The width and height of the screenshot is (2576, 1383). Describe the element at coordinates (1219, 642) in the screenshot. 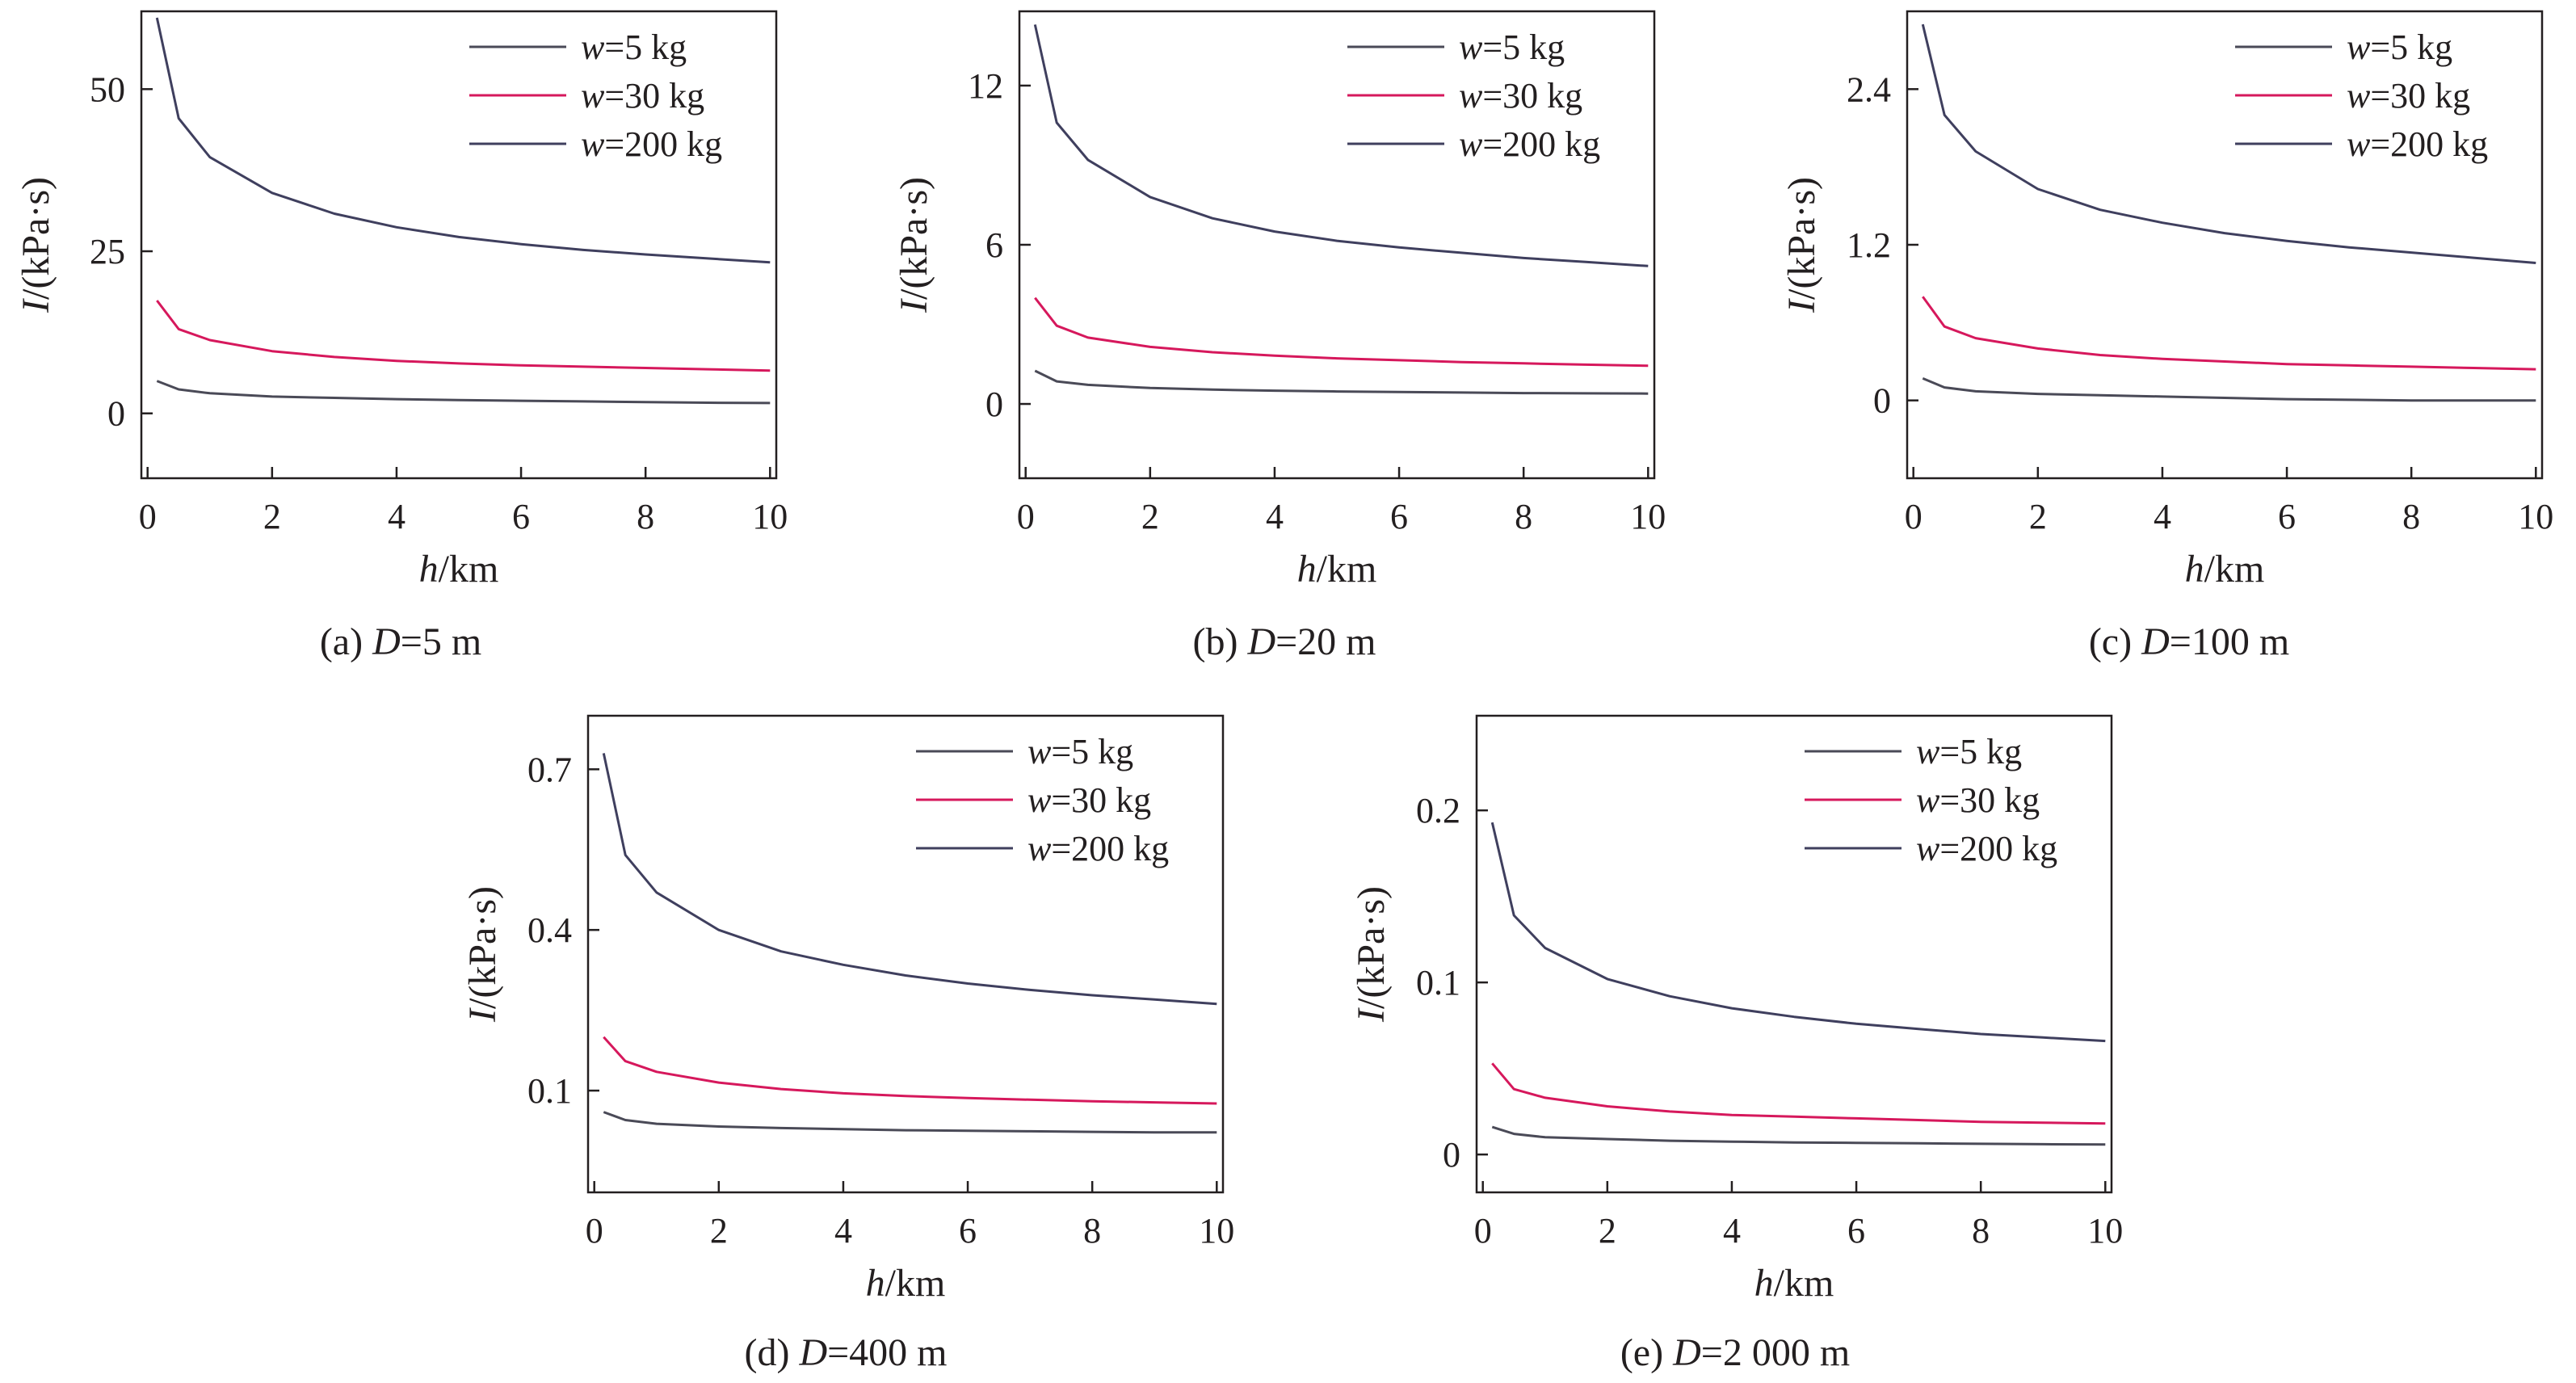

I see `chart-caption-part: (b)` at that location.